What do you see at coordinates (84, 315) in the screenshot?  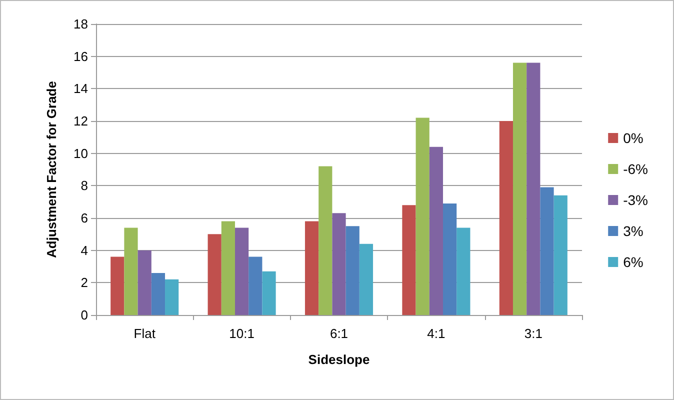 I see `y-tick-label: 0` at bounding box center [84, 315].